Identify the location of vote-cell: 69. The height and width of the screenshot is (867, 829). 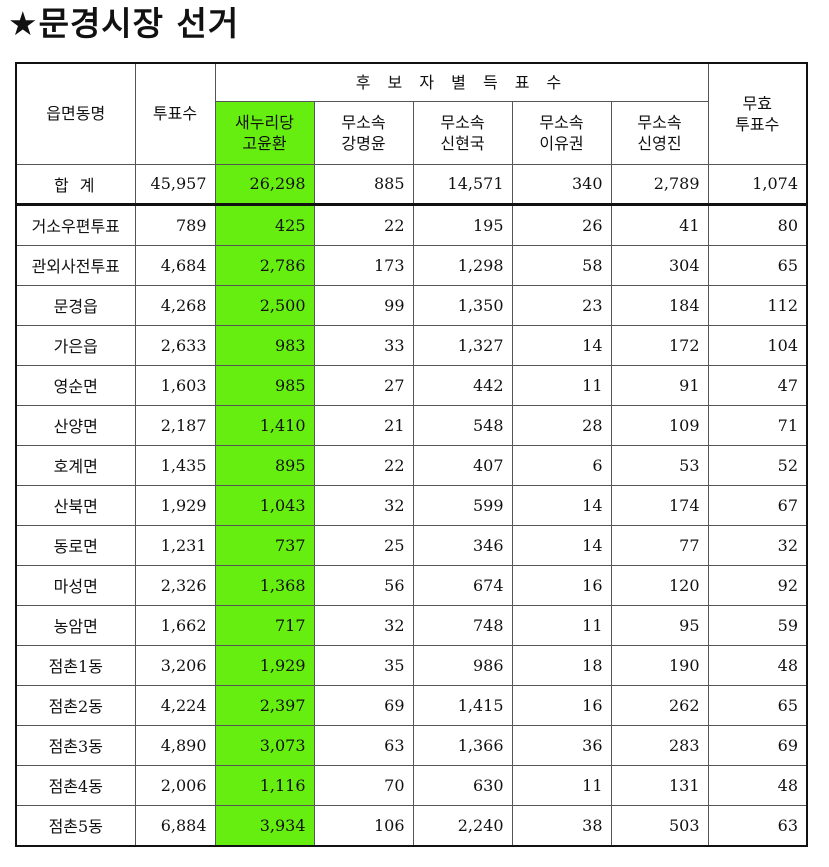
(363, 705).